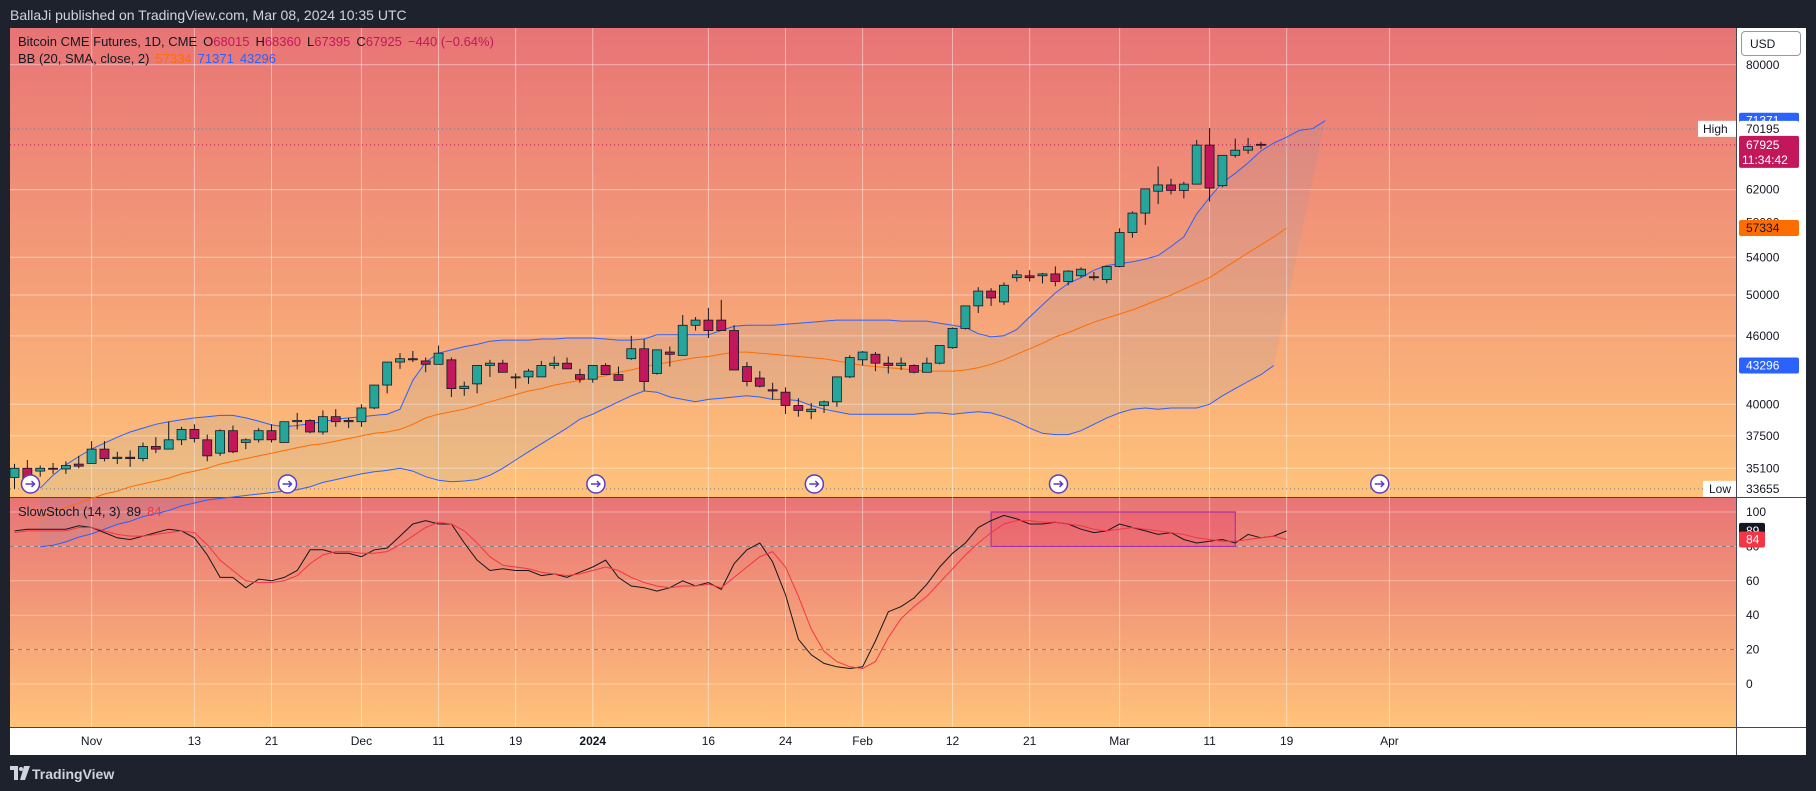 This screenshot has width=1816, height=791. Describe the element at coordinates (69, 511) in the screenshot. I see `legend-stoch-title: SlowStoch (14, 3)` at that location.